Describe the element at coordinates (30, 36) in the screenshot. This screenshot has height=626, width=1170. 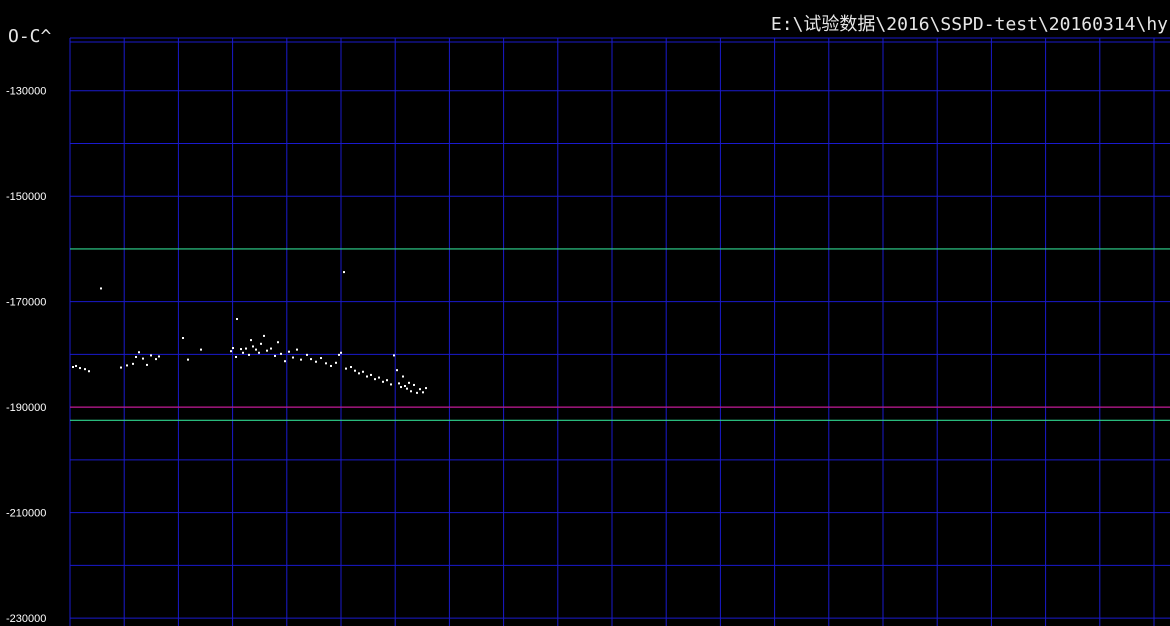
I see `y-axis-label: O-C^` at that location.